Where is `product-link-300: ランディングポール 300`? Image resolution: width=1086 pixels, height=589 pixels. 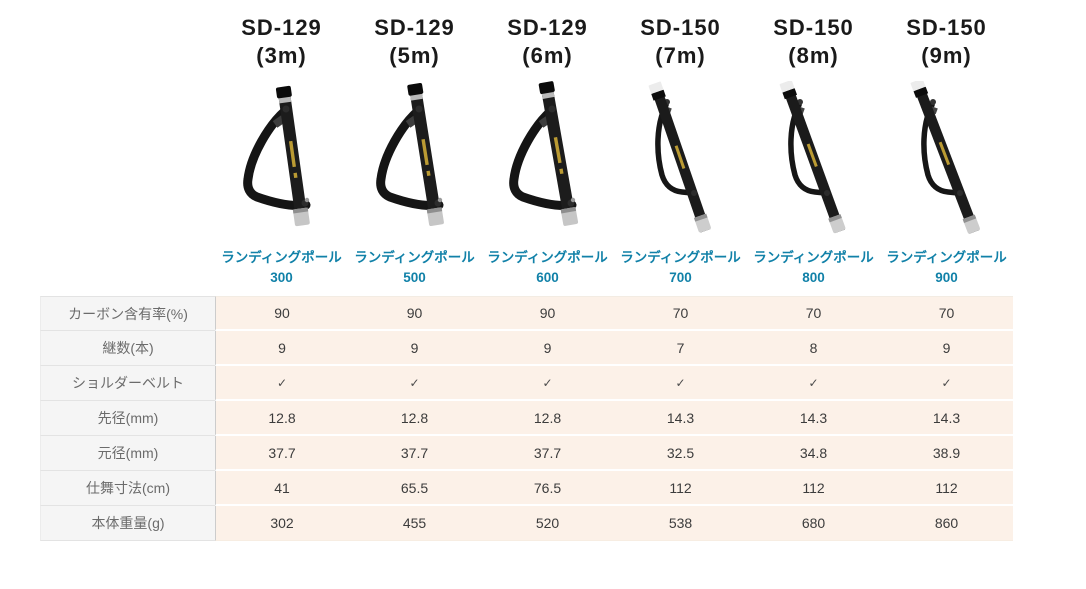
product-link-300: ランディングポール 300 is located at coordinates (281, 270).